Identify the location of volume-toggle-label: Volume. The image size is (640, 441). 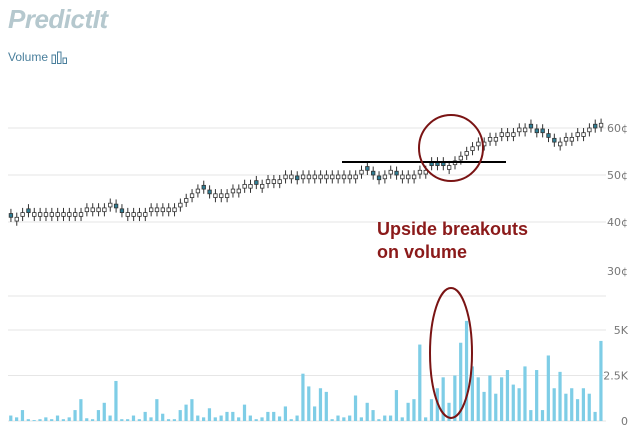
(28, 57).